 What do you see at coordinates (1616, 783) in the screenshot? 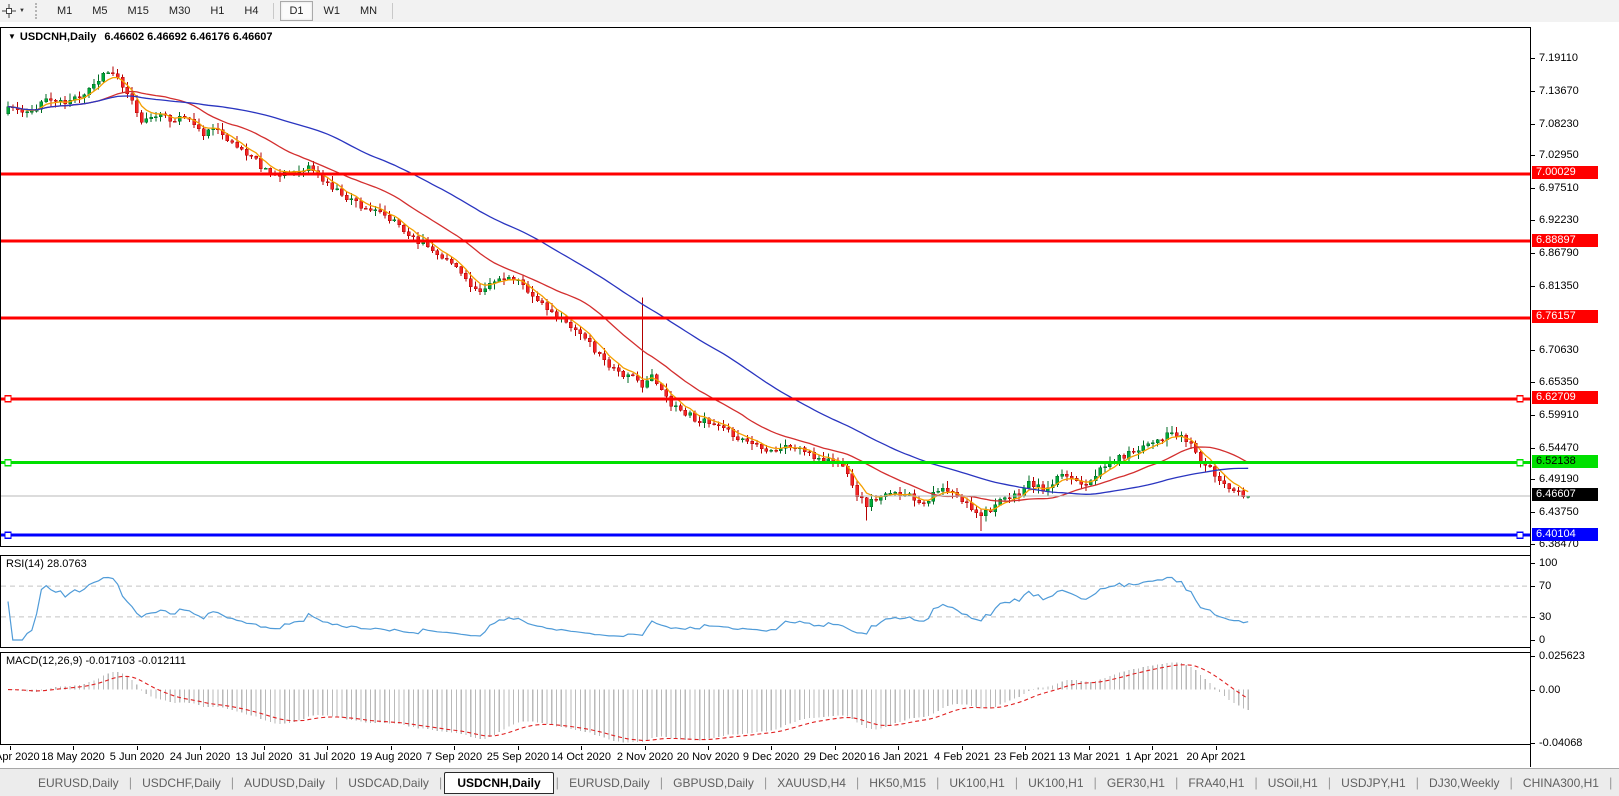
I see `chart-tab-u: U` at bounding box center [1616, 783].